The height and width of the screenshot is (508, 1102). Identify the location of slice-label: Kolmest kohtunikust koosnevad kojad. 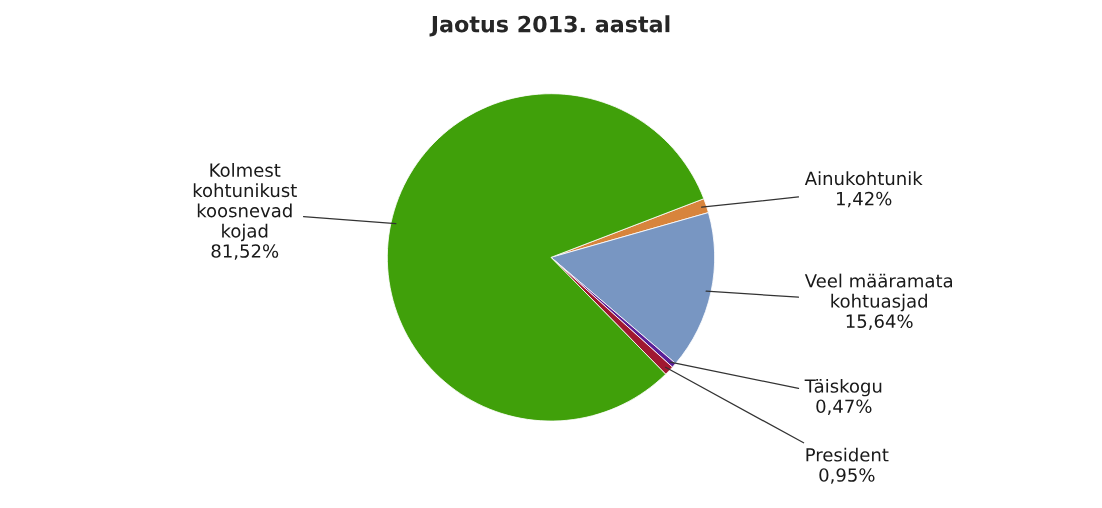
(245, 202).